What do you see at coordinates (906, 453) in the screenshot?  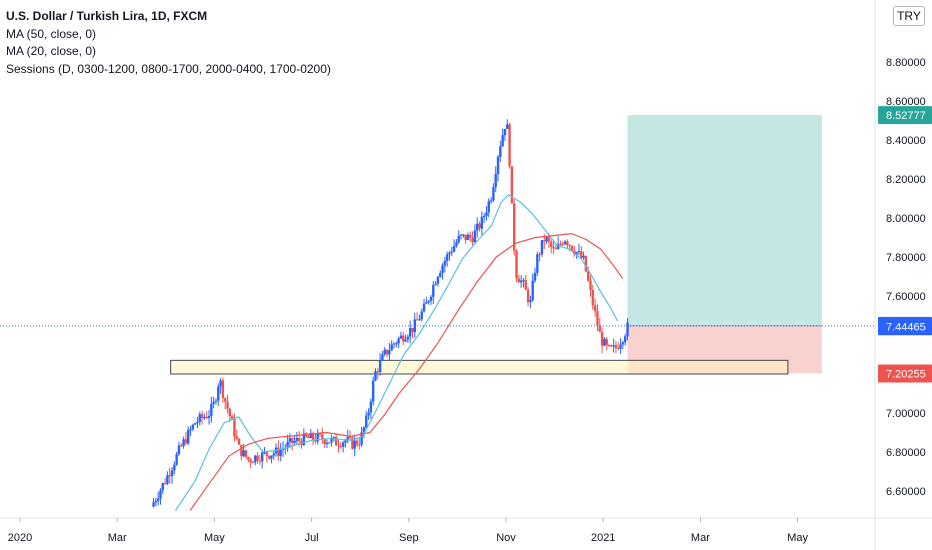 I see `price-tick-label: 6.80000` at bounding box center [906, 453].